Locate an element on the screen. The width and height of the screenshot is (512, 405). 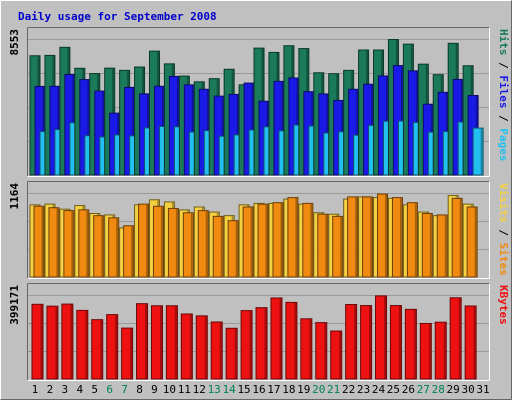
x-tick-label-day-15: 15 is located at coordinates (243, 389).